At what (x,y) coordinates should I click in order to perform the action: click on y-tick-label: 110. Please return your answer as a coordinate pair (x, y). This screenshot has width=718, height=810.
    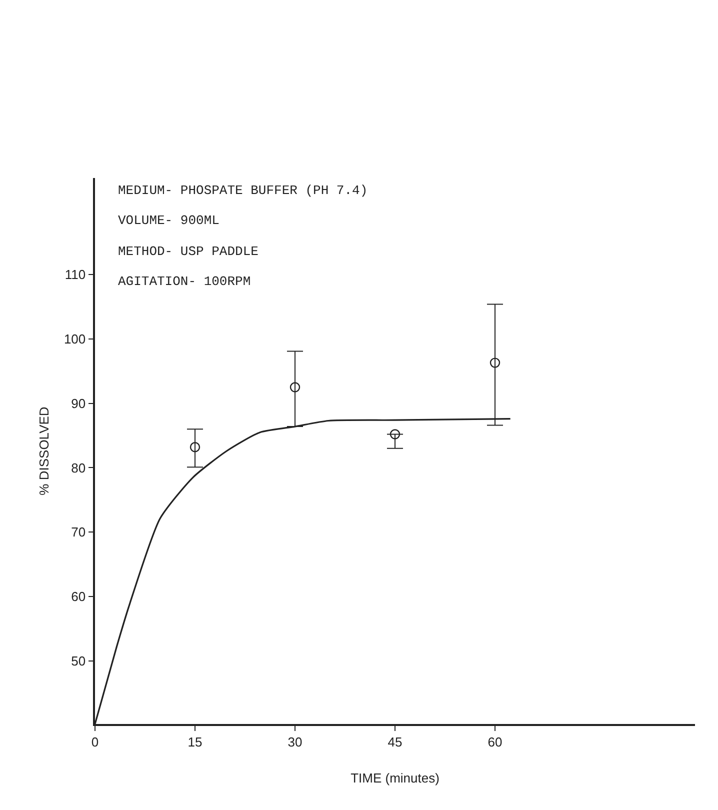
    Looking at the image, I should click on (75, 274).